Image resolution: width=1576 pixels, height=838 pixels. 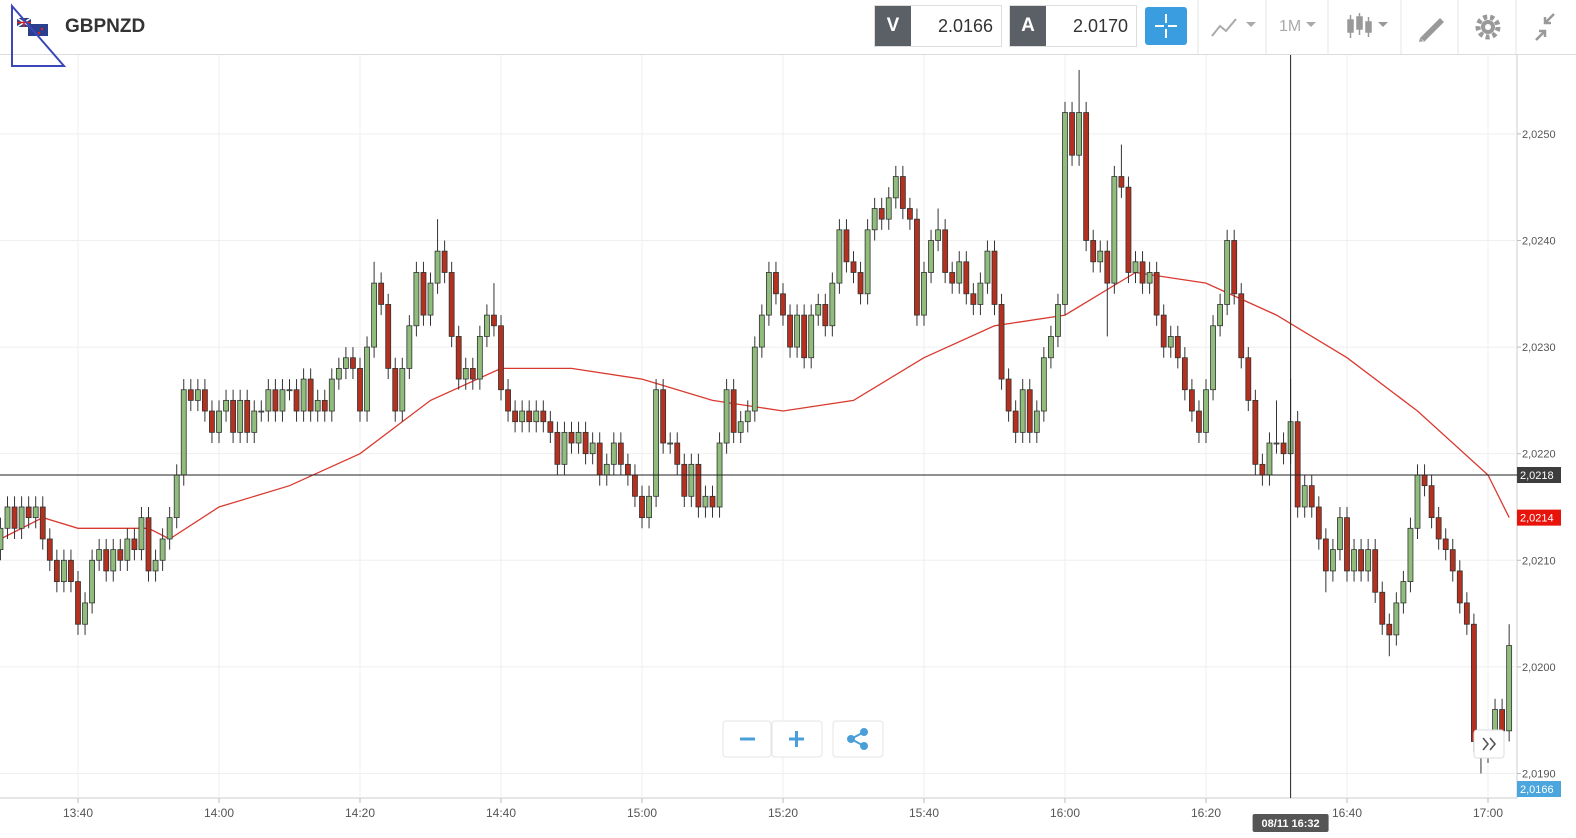 I want to click on collapse-icon, so click(x=1545, y=27).